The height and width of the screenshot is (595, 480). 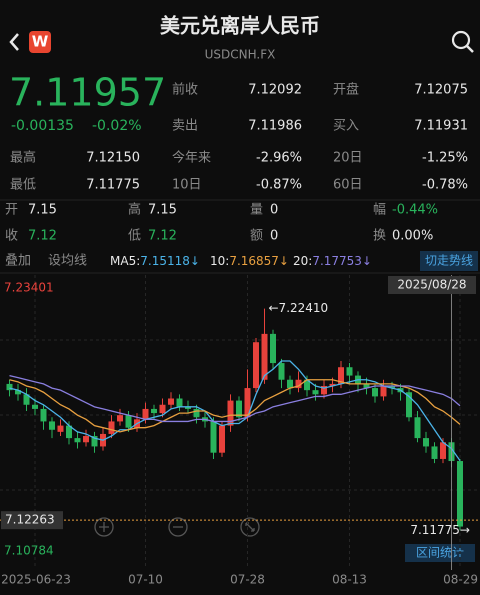 I want to click on stat-value: 7.11931, so click(x=441, y=126).